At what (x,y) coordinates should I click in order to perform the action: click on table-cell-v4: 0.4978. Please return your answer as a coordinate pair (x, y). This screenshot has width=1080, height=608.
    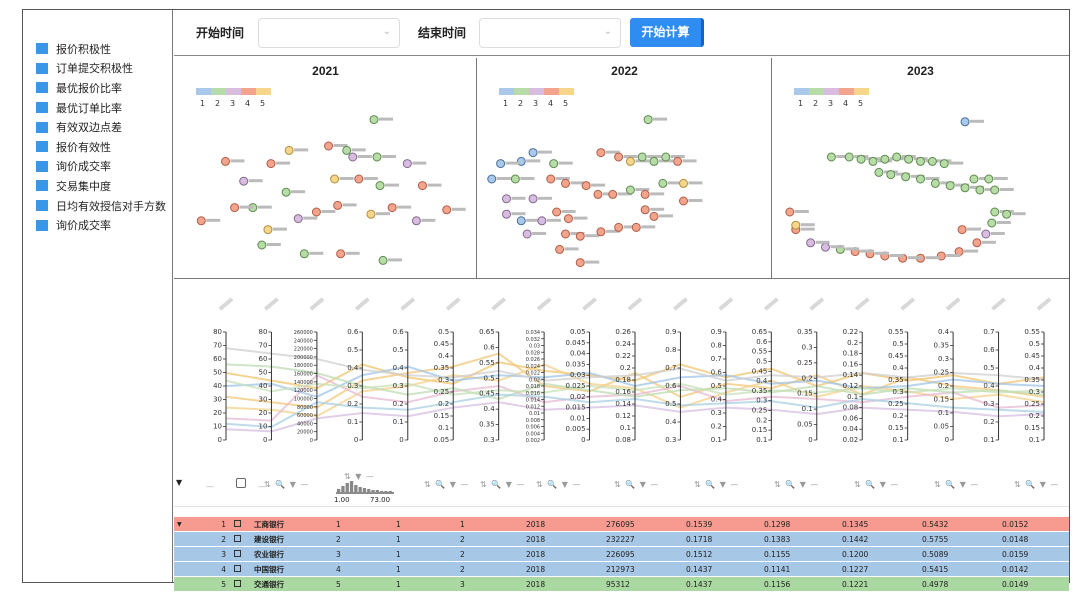
    Looking at the image, I should click on (935, 584).